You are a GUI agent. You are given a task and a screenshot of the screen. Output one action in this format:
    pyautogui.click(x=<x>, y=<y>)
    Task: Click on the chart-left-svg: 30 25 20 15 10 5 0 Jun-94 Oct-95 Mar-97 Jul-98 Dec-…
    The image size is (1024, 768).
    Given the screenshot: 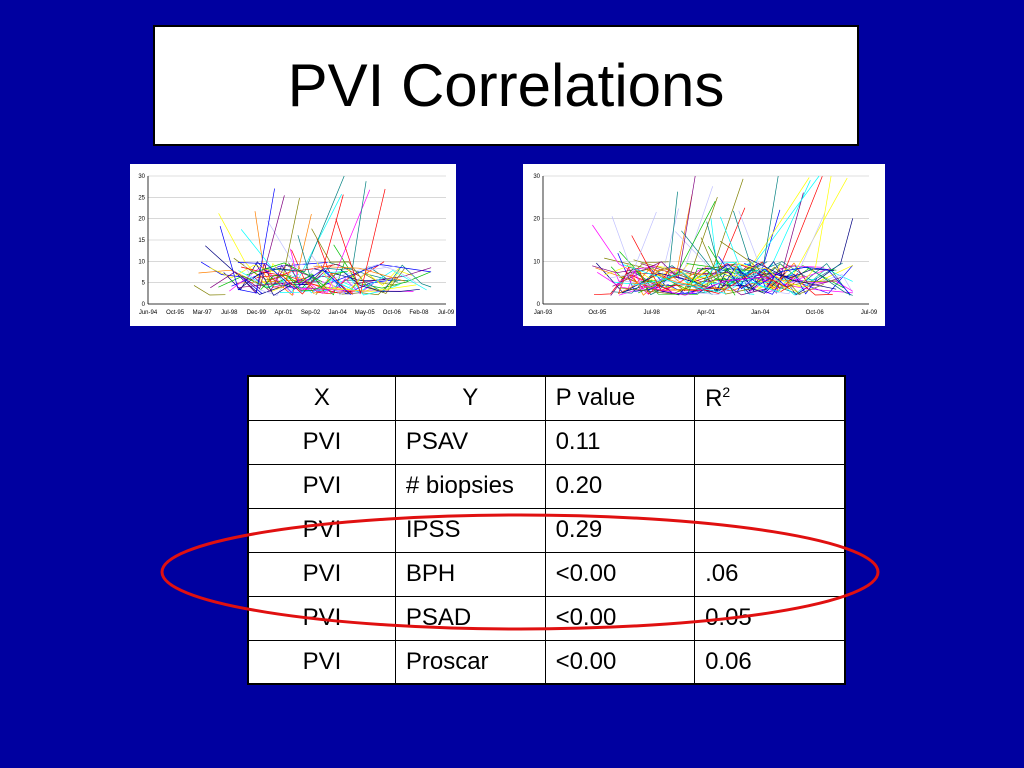 What is the action you would take?
    pyautogui.click(x=296, y=245)
    